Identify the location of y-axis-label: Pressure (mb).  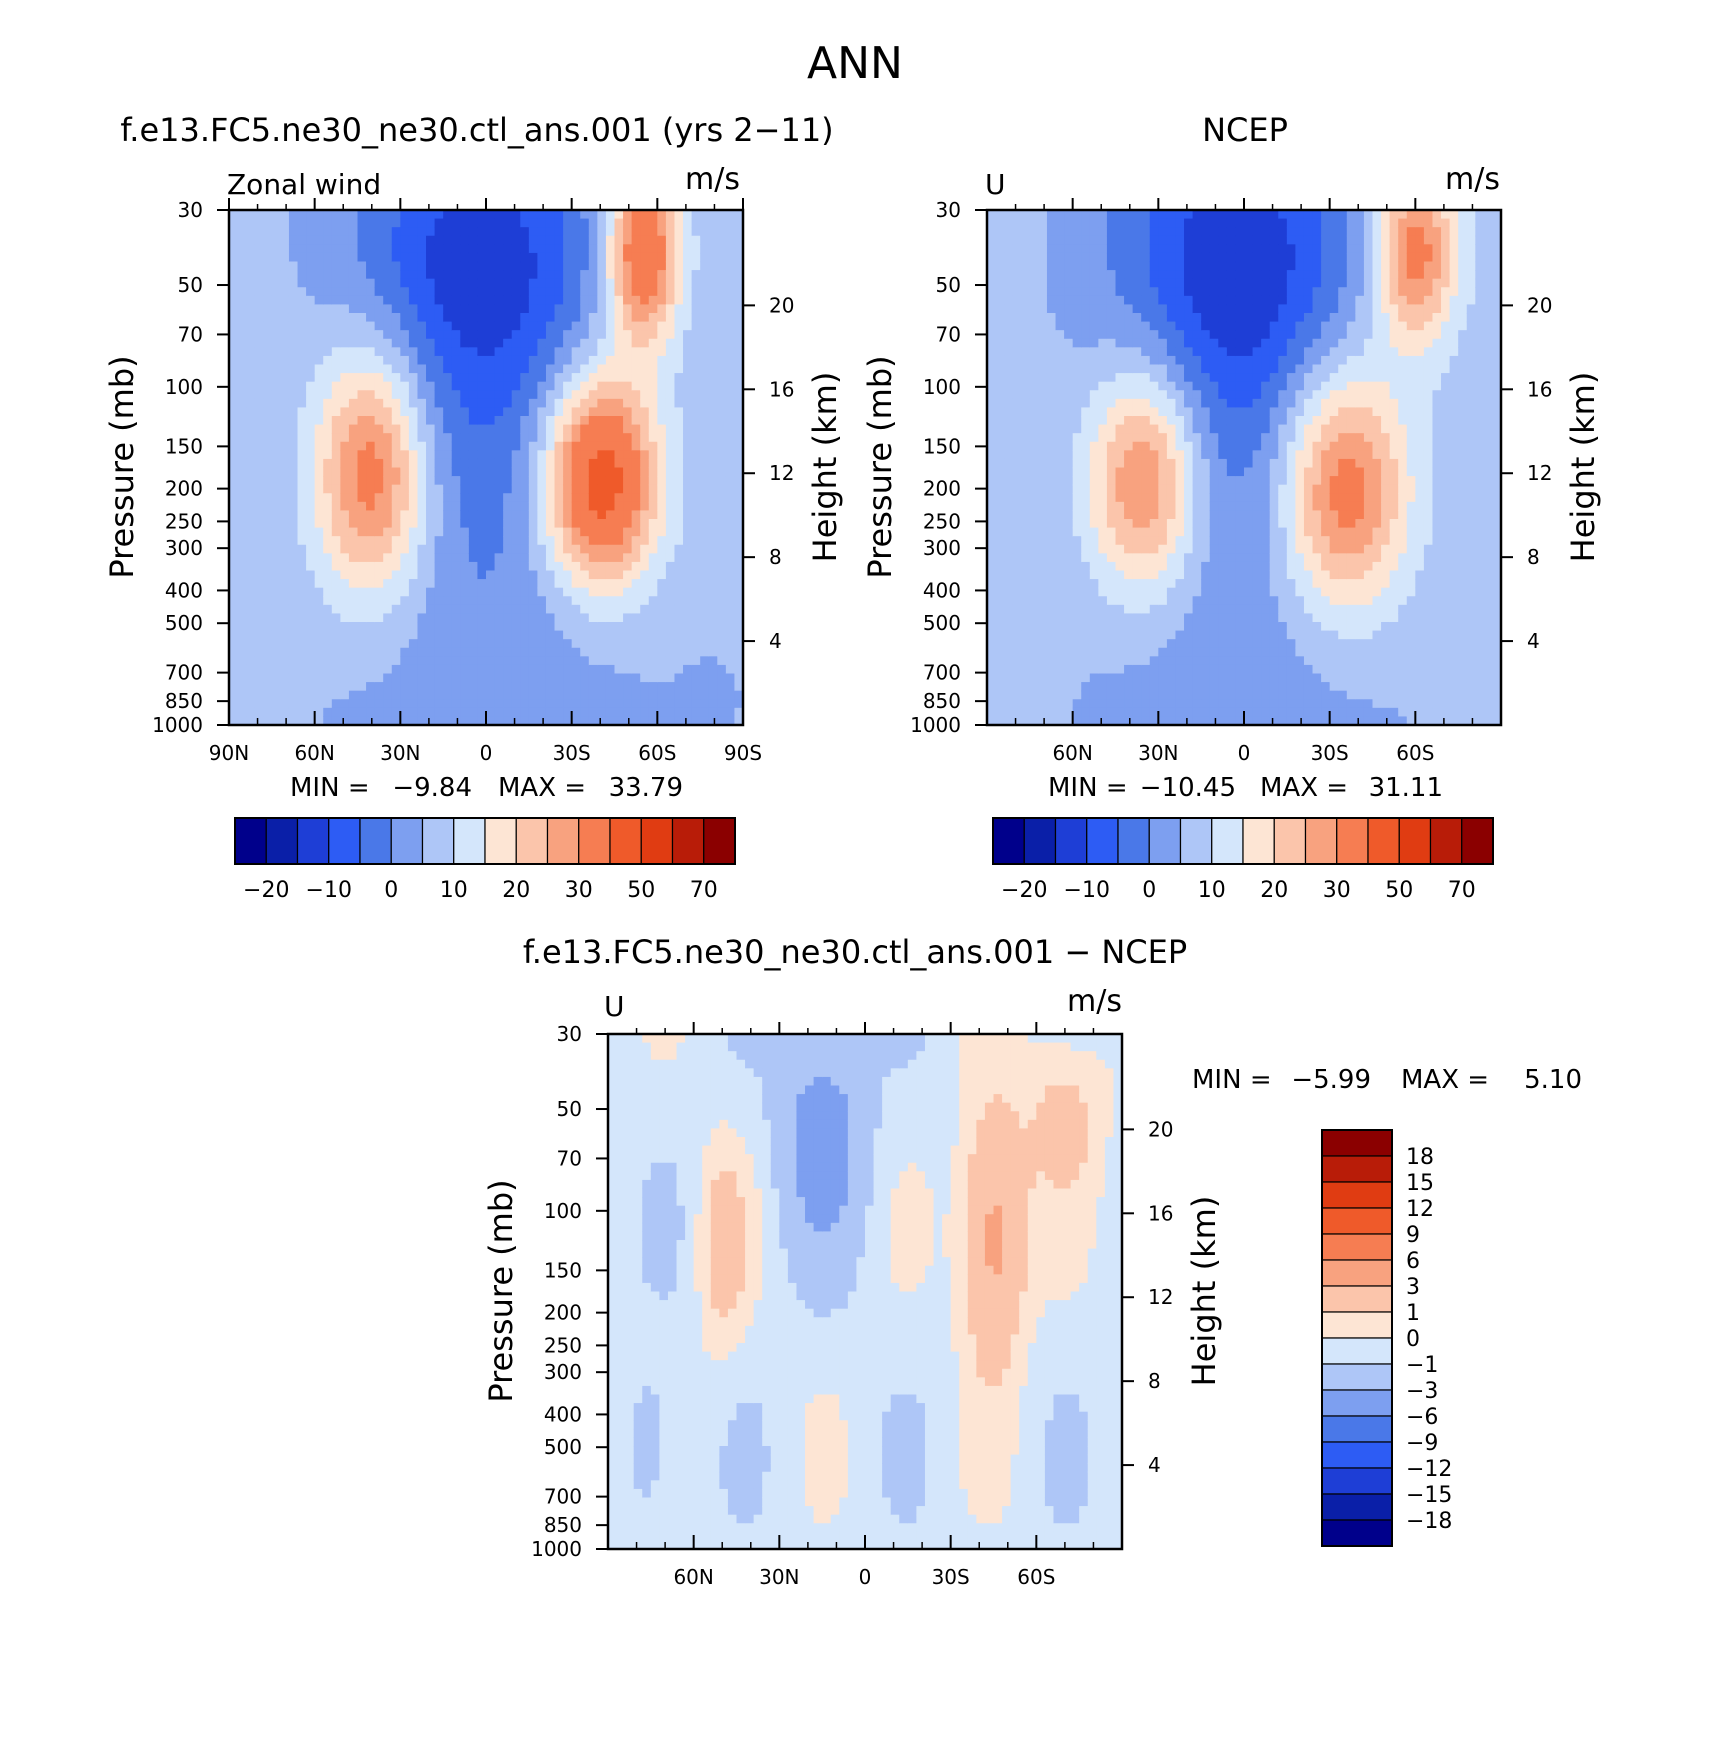
(122, 466).